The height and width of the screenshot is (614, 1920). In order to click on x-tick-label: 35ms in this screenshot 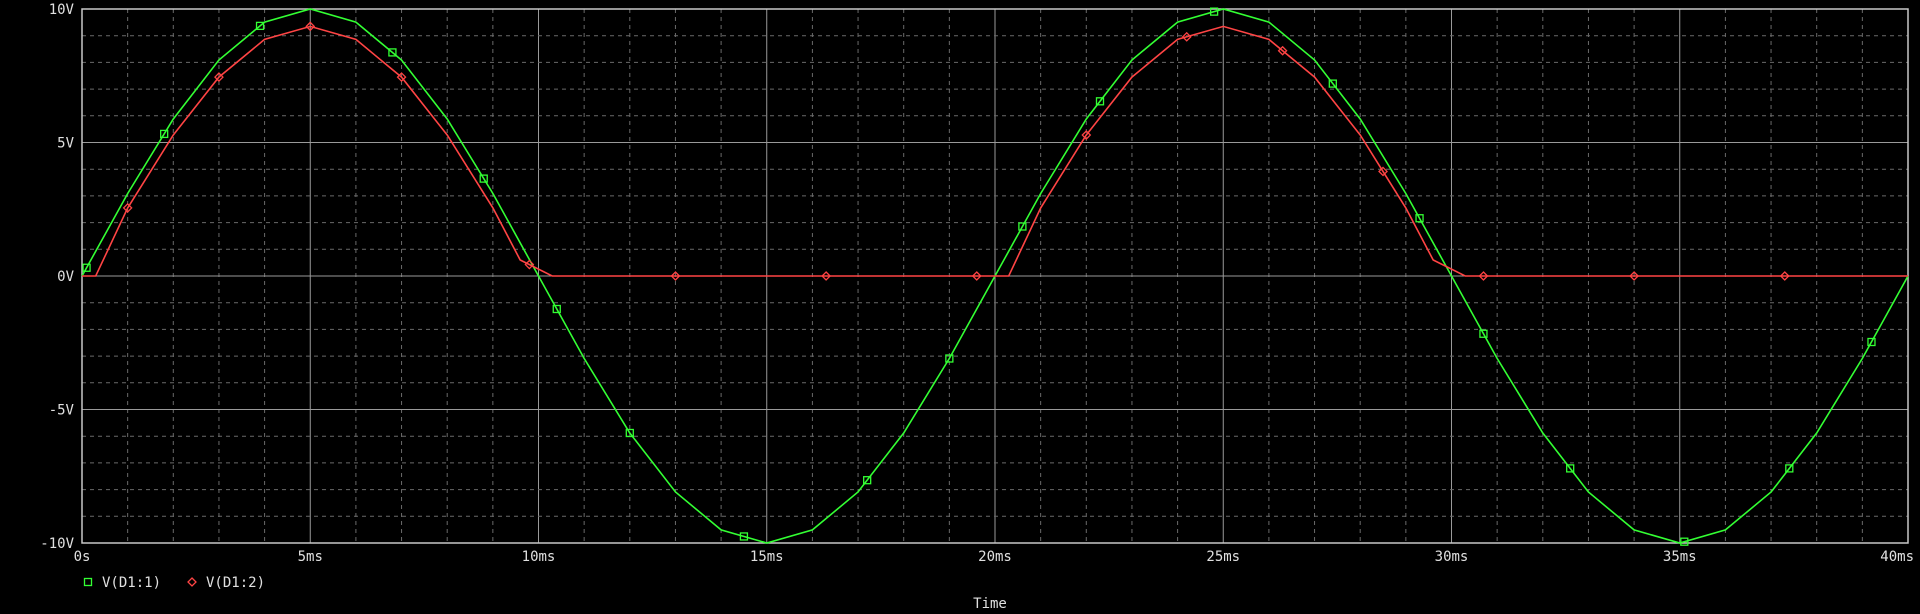, I will do `click(1680, 557)`.